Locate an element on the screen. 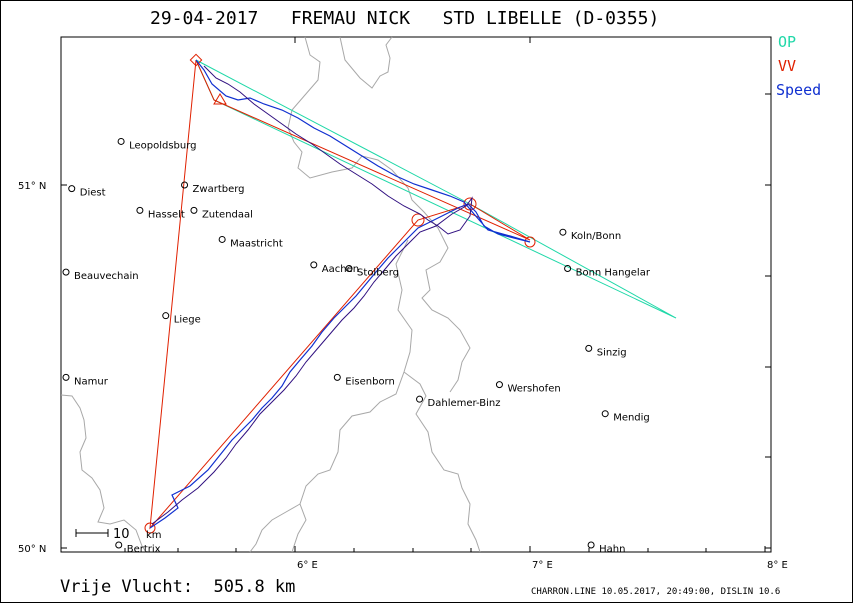  lon-tick-label: 7° E is located at coordinates (542, 565).